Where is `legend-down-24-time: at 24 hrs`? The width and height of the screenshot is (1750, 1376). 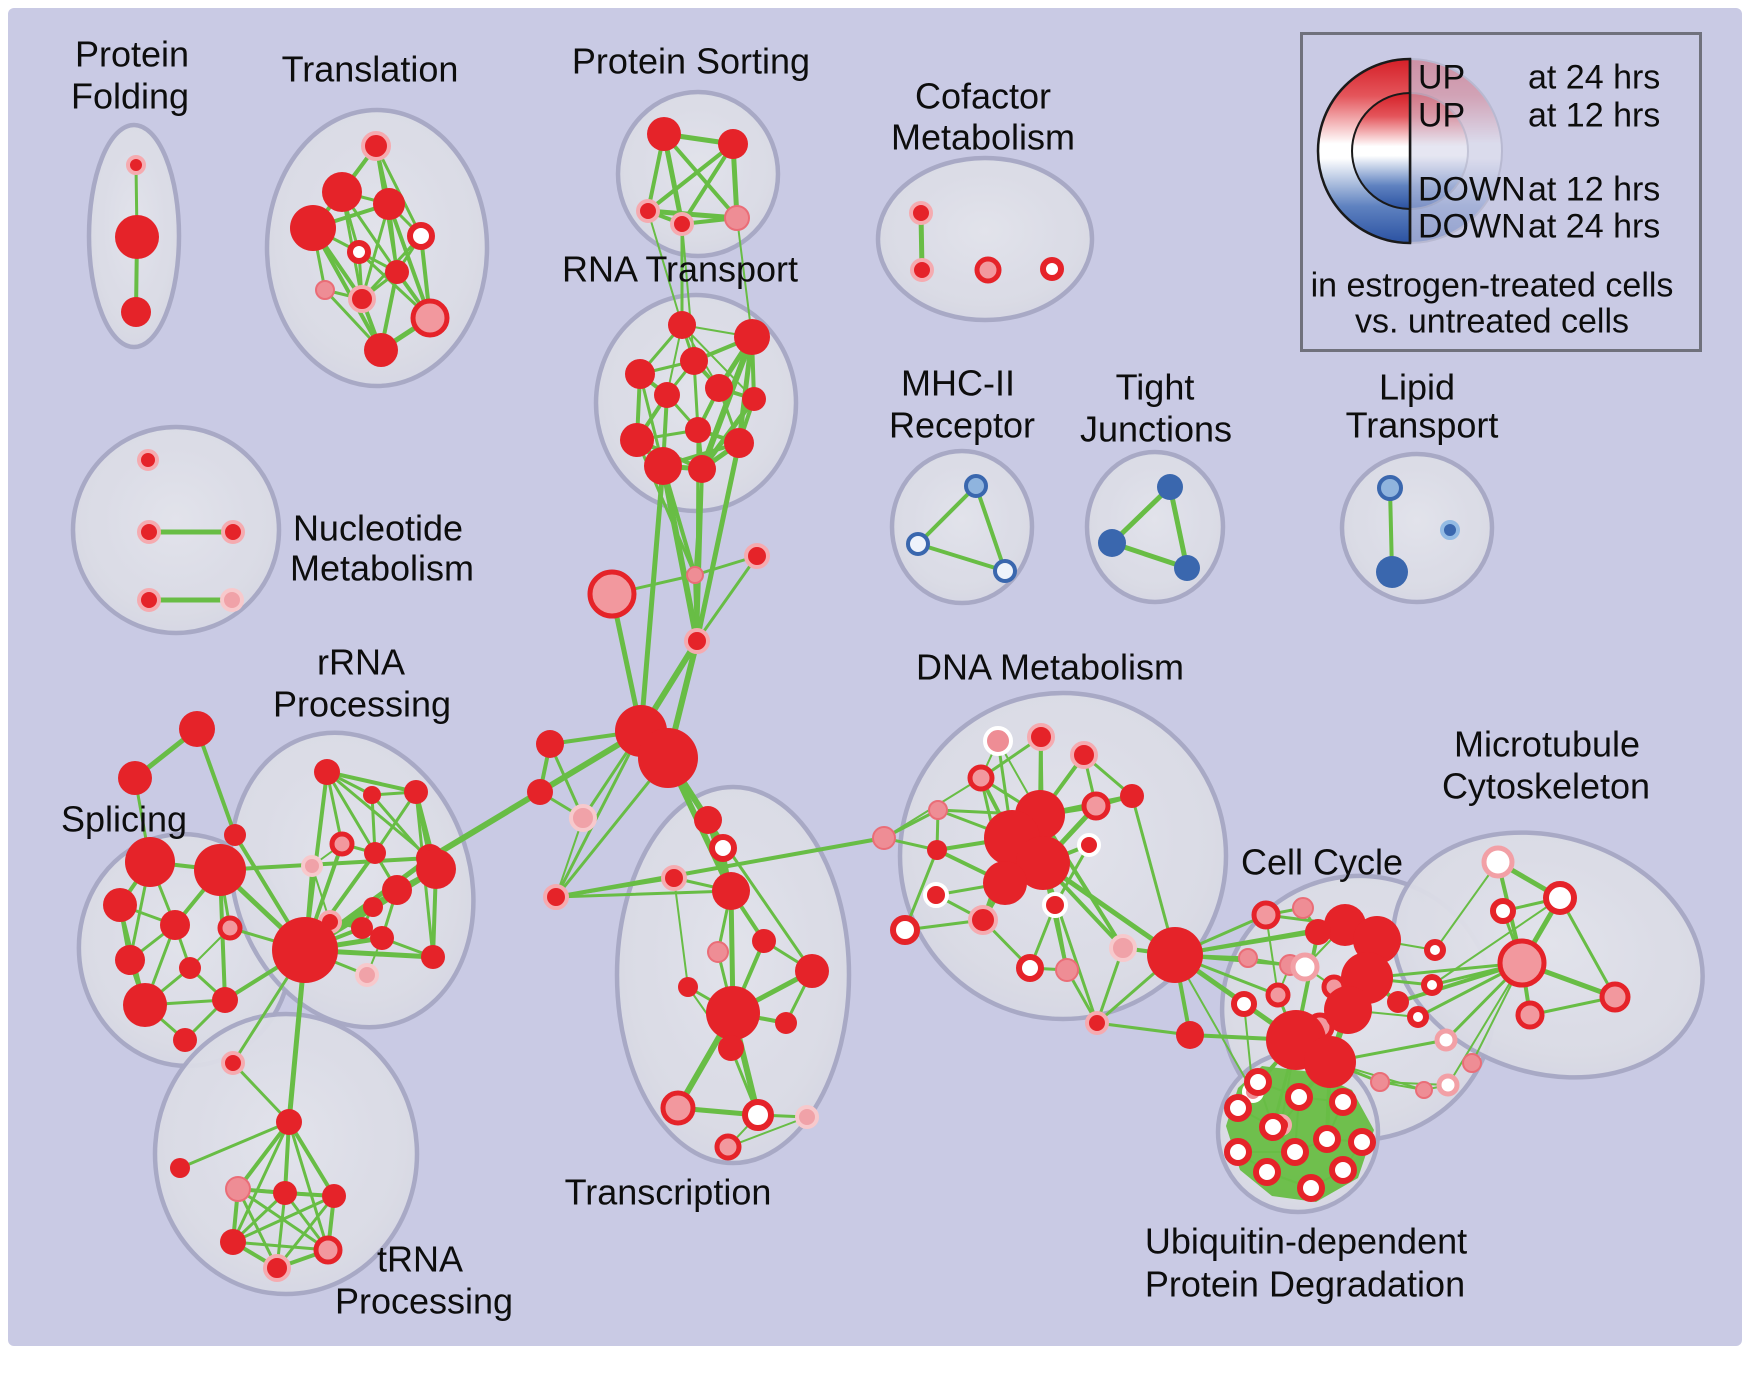
legend-down-24-time: at 24 hrs is located at coordinates (1594, 226).